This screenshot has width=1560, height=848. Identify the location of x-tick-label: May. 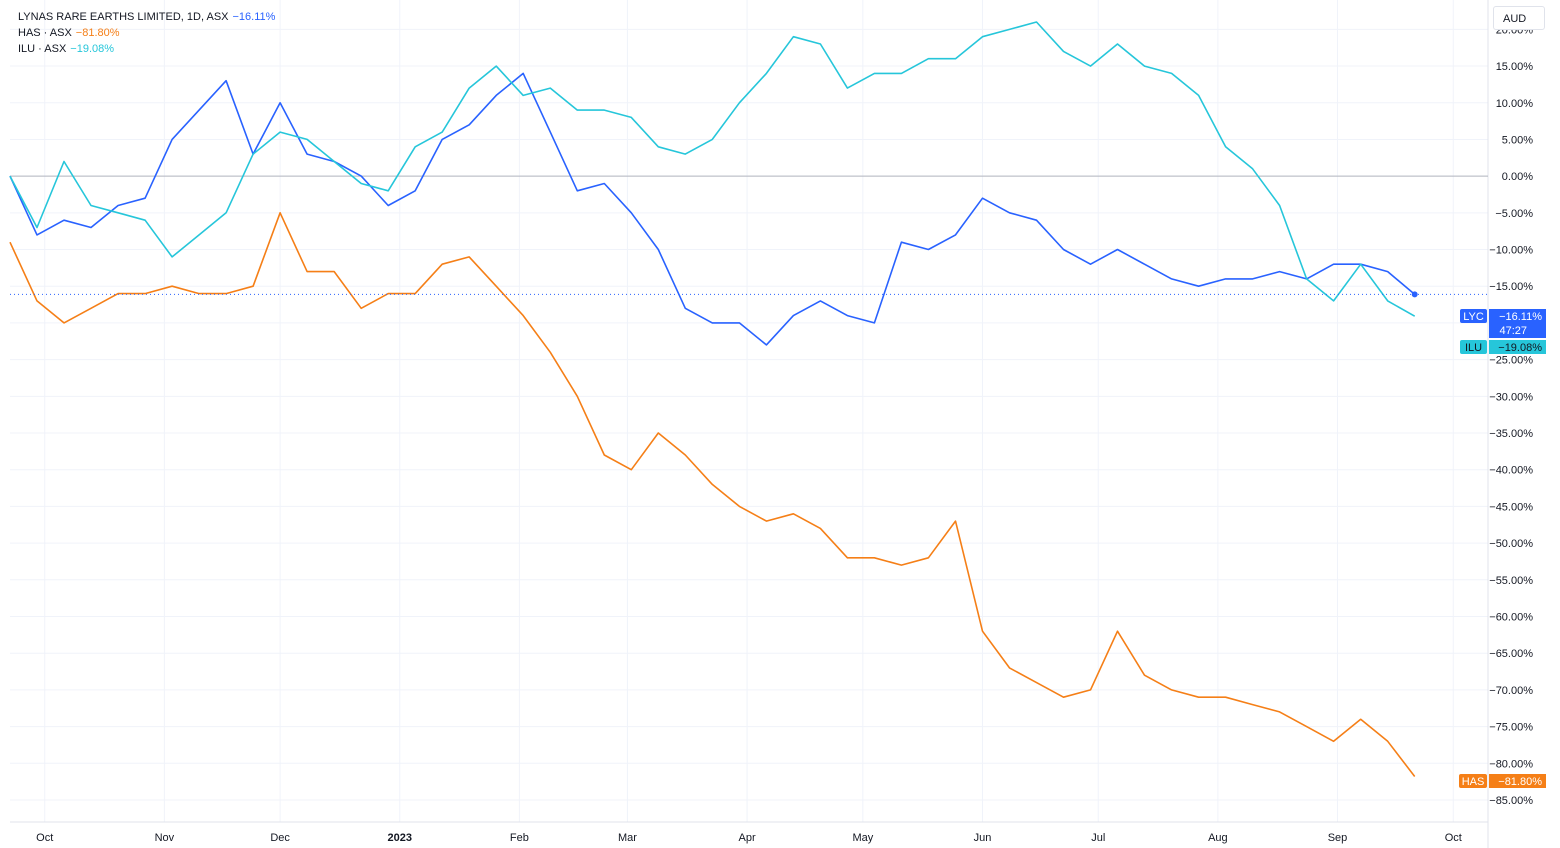
(862, 838).